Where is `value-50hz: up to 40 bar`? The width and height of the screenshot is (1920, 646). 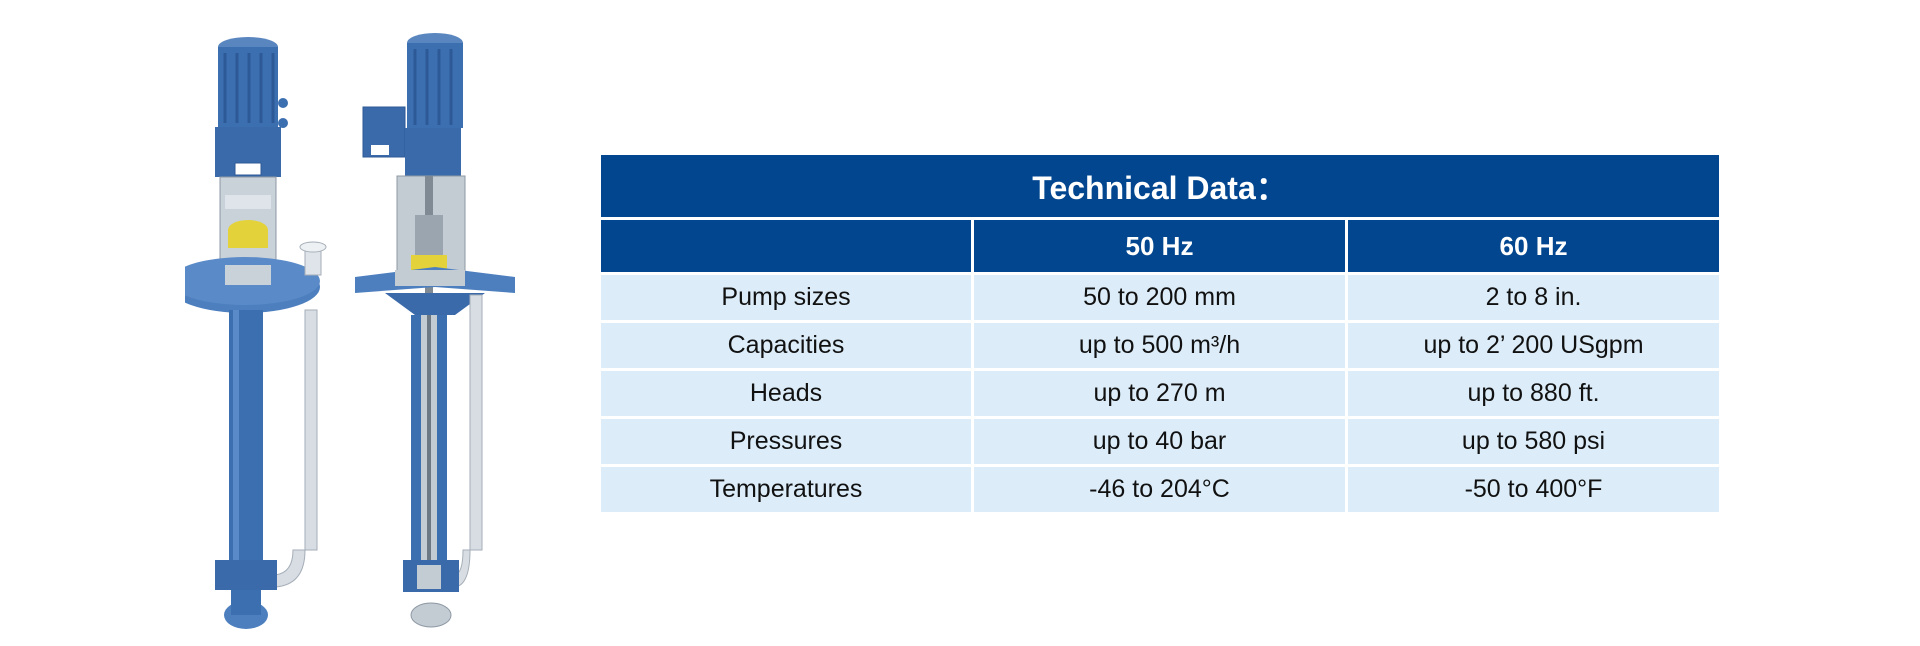 value-50hz: up to 40 bar is located at coordinates (1159, 441).